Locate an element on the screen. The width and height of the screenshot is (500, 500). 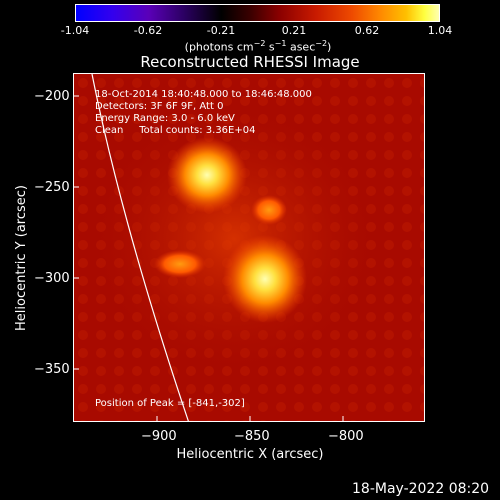
plot-title: Reconstructed RHESSI Image is located at coordinates (250, 62).